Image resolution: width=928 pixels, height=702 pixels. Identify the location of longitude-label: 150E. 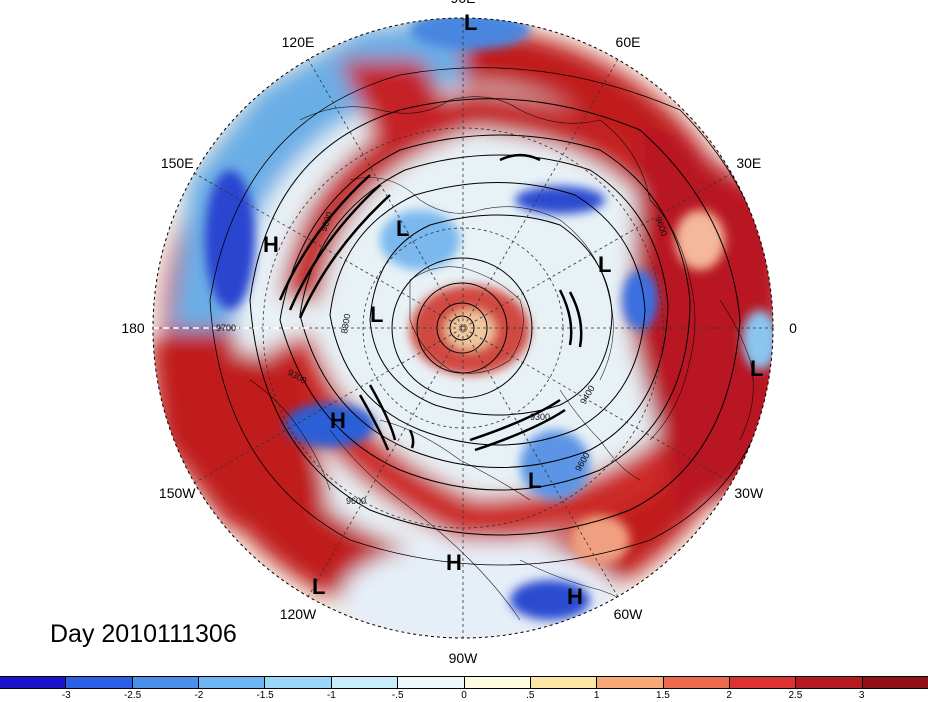
(177, 163).